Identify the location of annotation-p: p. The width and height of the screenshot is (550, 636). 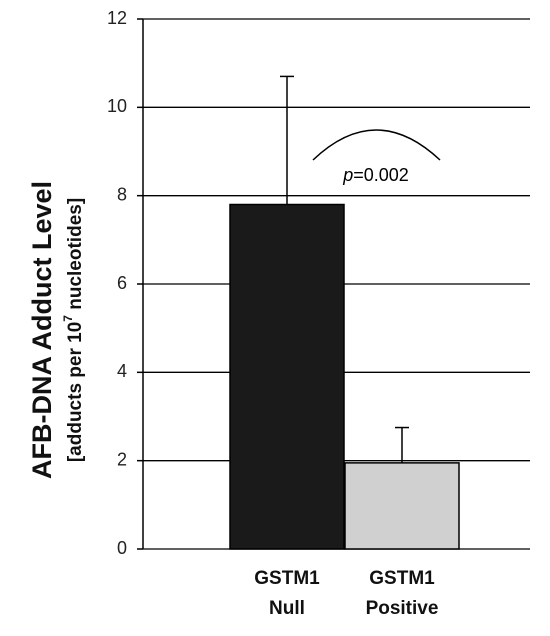
(347, 175).